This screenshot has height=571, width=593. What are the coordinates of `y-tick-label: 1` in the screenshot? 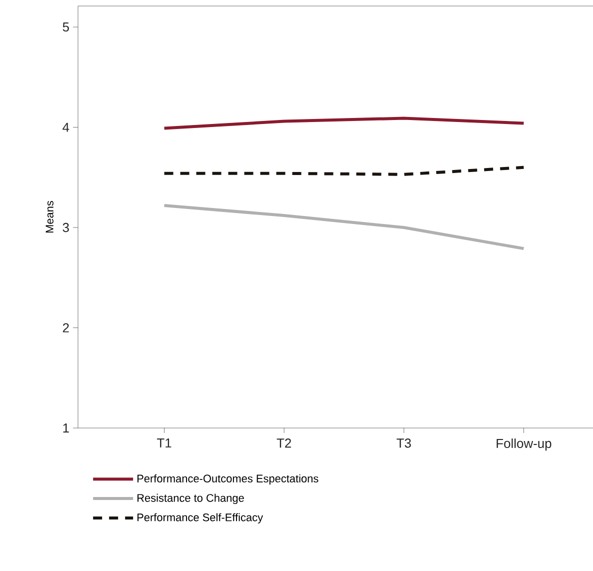 It's located at (66, 428).